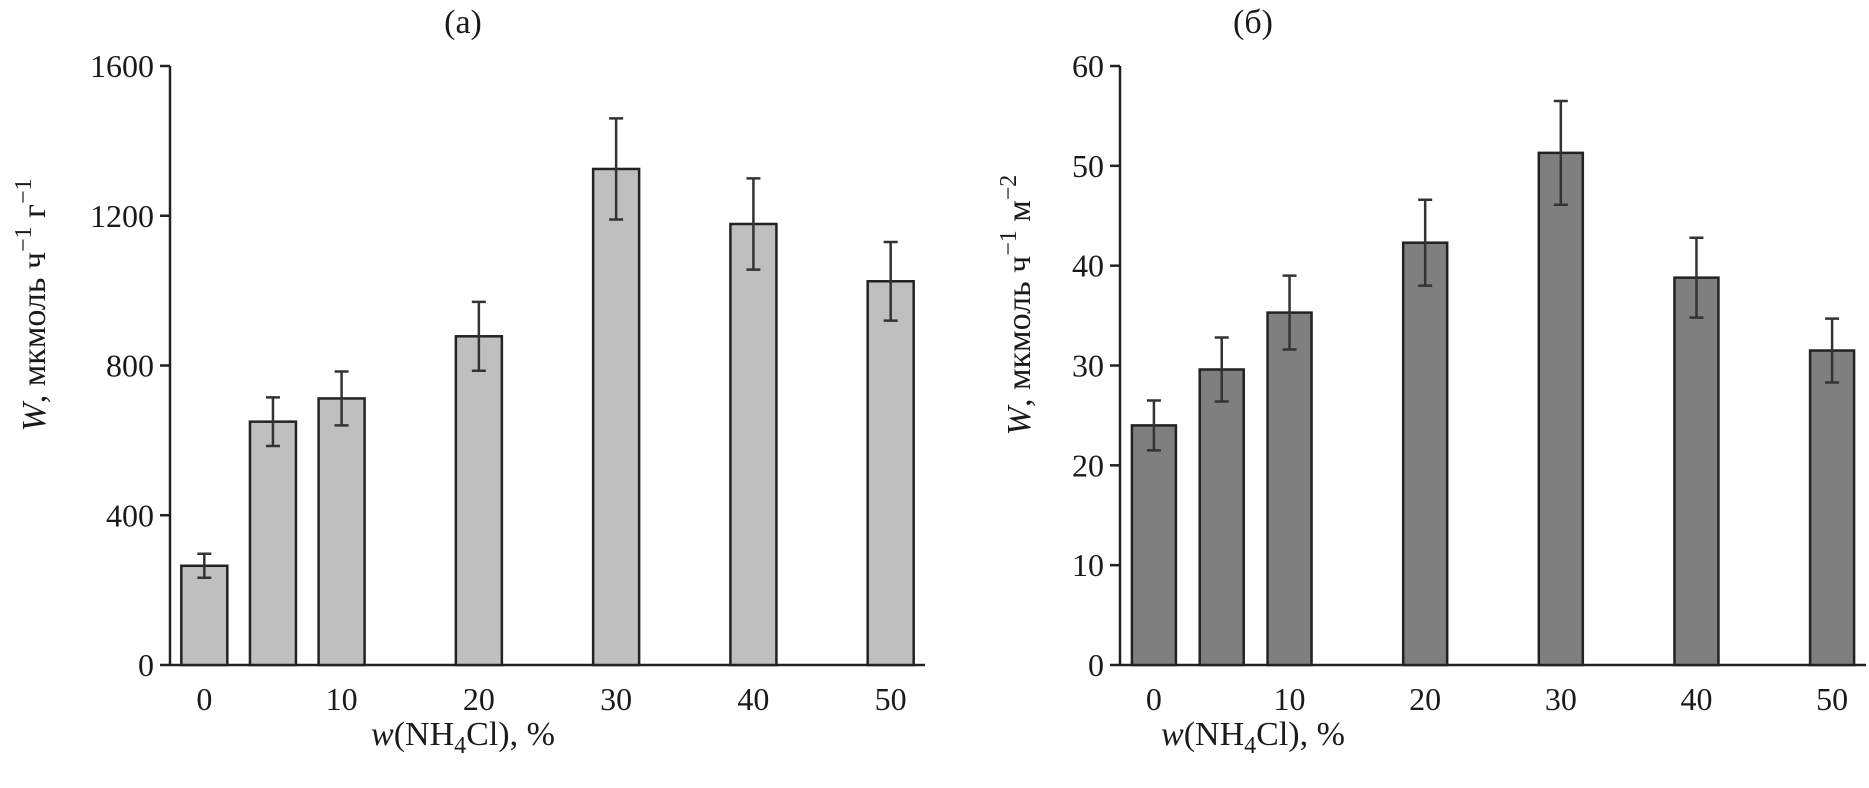 The image size is (1869, 788). I want to click on y-tick-label: 1600, so click(122, 66).